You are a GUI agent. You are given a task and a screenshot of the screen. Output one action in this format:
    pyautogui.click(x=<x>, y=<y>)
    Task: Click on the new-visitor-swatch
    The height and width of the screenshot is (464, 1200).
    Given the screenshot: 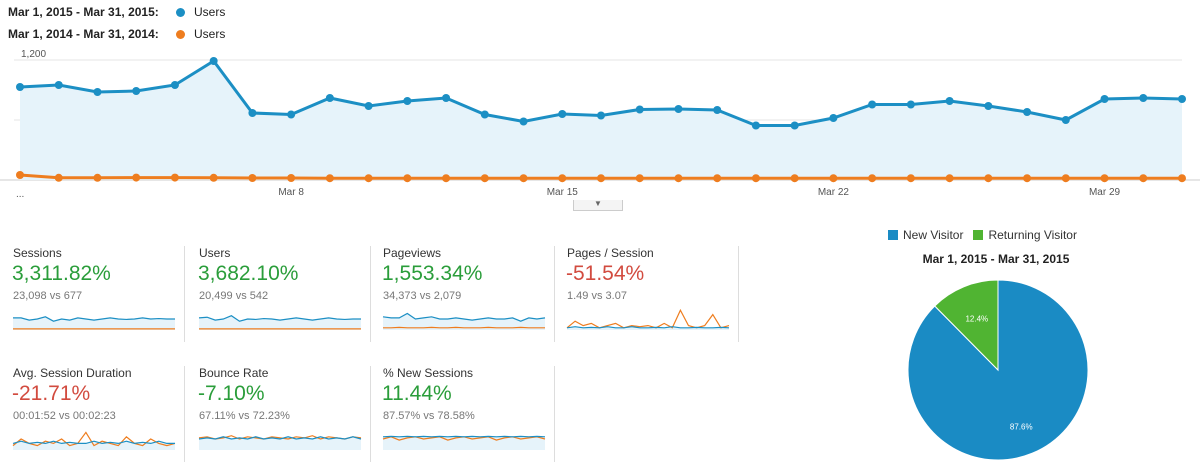 What is the action you would take?
    pyautogui.click(x=893, y=235)
    